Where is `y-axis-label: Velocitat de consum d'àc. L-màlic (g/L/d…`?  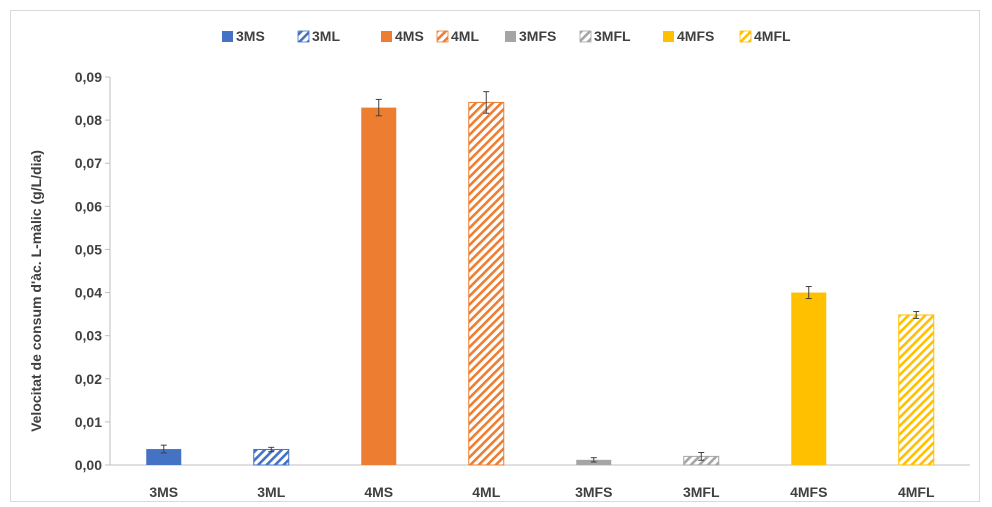
y-axis-label: Velocitat de consum d'àc. L-màlic (g/L/d… is located at coordinates (36, 291).